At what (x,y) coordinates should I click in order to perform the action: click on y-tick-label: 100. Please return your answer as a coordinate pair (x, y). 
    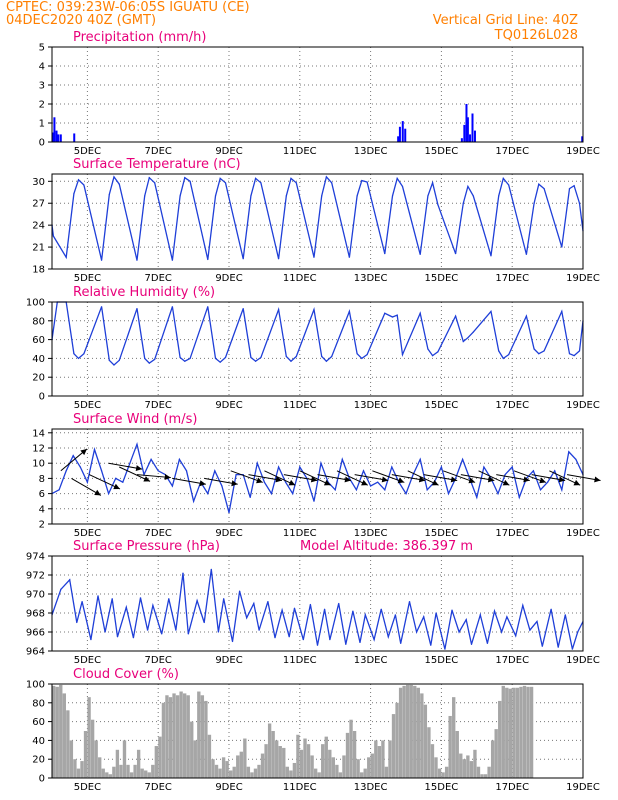
    Looking at the image, I should click on (35, 685).